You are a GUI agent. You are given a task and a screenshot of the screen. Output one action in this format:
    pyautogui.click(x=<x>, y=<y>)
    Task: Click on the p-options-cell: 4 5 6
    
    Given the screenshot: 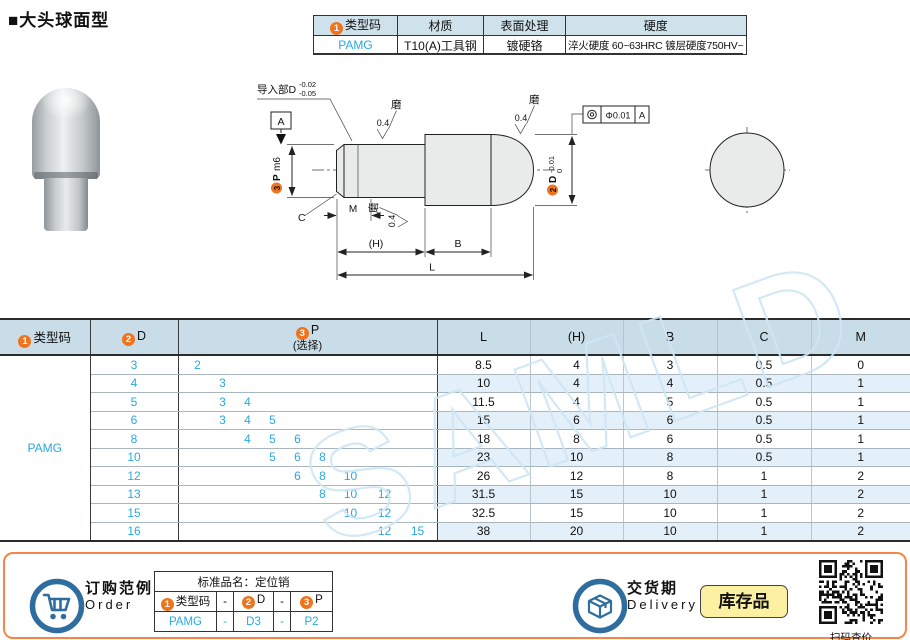 What is the action you would take?
    pyautogui.click(x=308, y=439)
    